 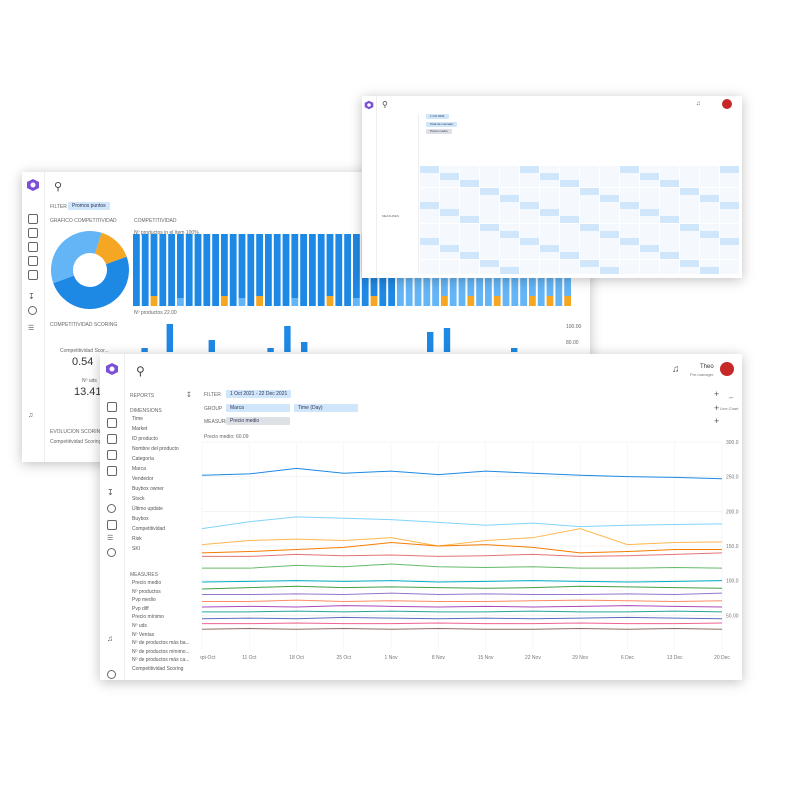 I want to click on check-icon, so click(x=111, y=552).